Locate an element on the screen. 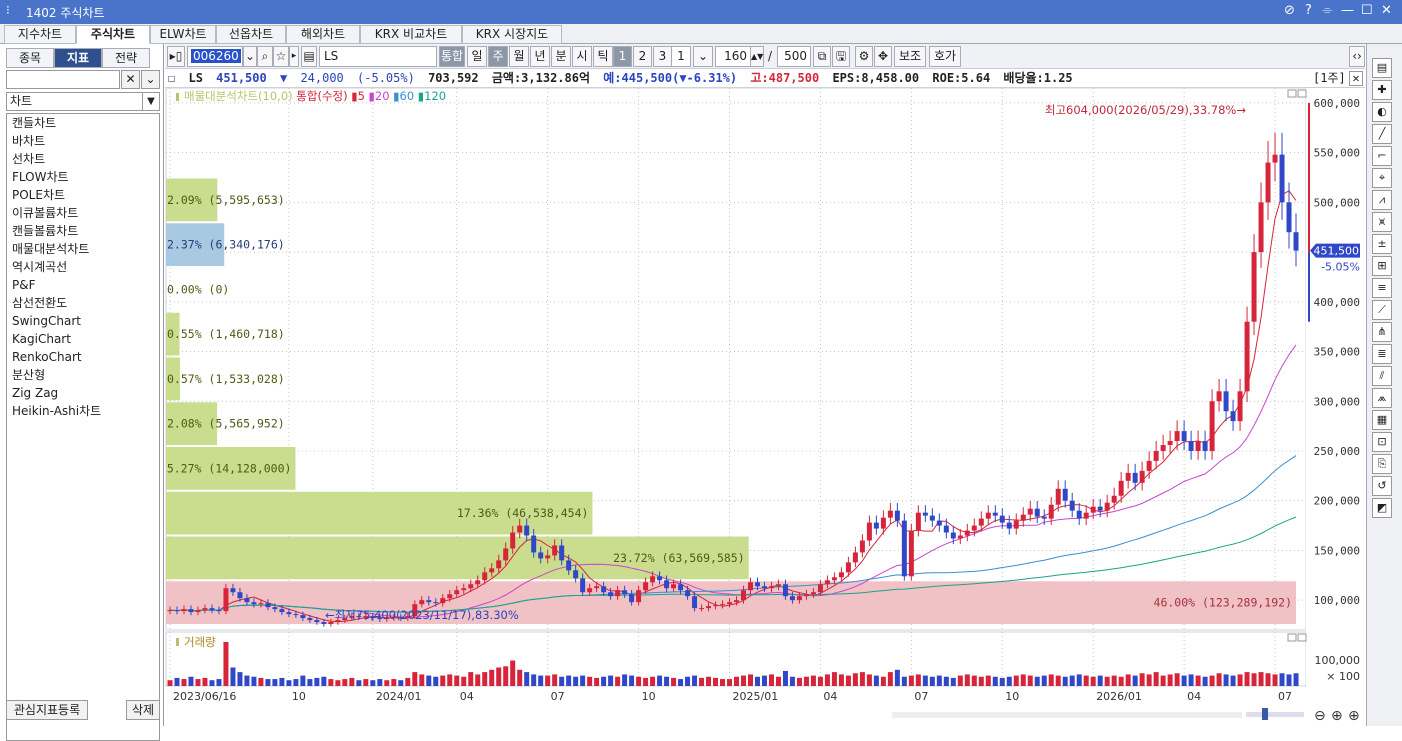 The image size is (1402, 741). drawing-tool-icon: ⊞ is located at coordinates (1382, 266).